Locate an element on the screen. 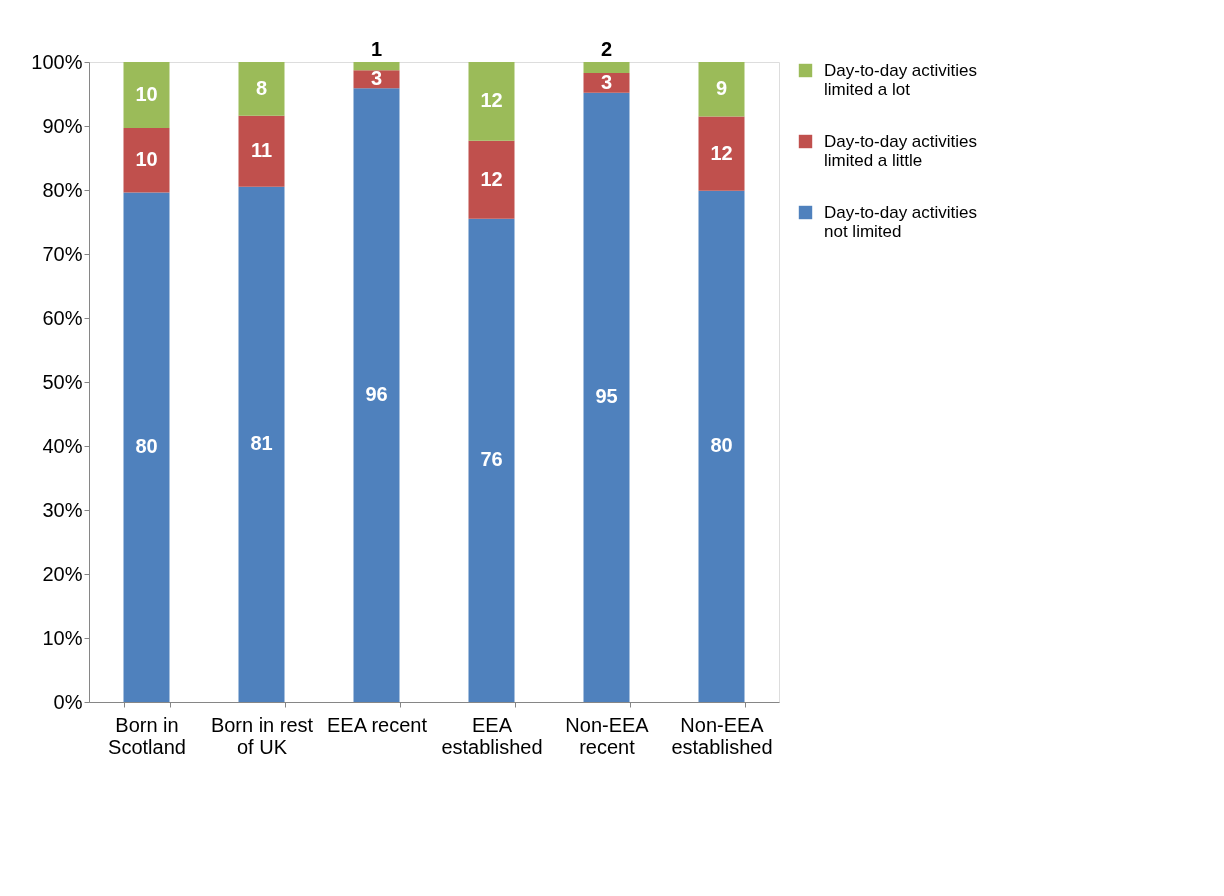 The height and width of the screenshot is (896, 1224). data-label: 81 is located at coordinates (261, 443).